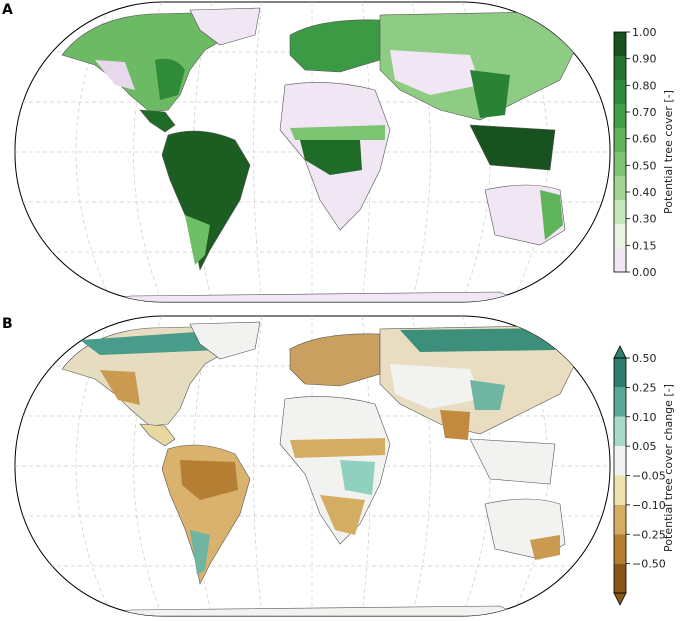 This screenshot has width=685, height=621. What do you see at coordinates (644, 32) in the screenshot?
I see `colorbar-a-tick-label: 1.00` at bounding box center [644, 32].